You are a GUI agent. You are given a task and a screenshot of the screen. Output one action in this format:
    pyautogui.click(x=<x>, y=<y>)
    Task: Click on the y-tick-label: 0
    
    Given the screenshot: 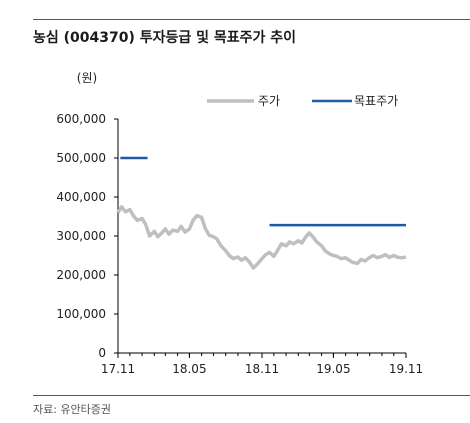 What is the action you would take?
    pyautogui.click(x=102, y=353)
    